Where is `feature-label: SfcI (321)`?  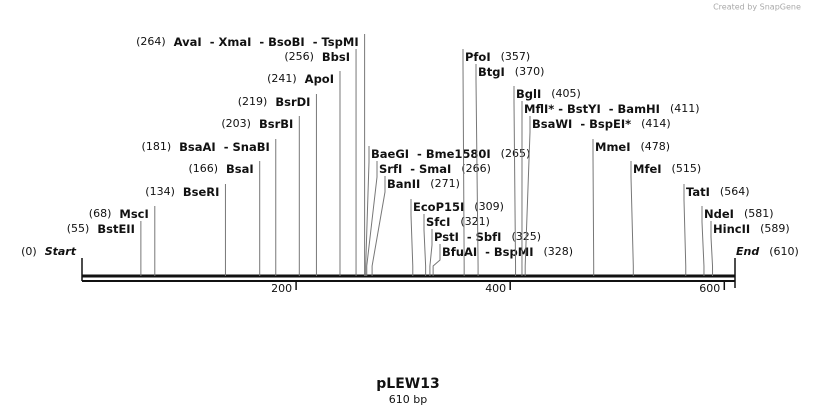
feature-label: SfcI (321) is located at coordinates (458, 222).